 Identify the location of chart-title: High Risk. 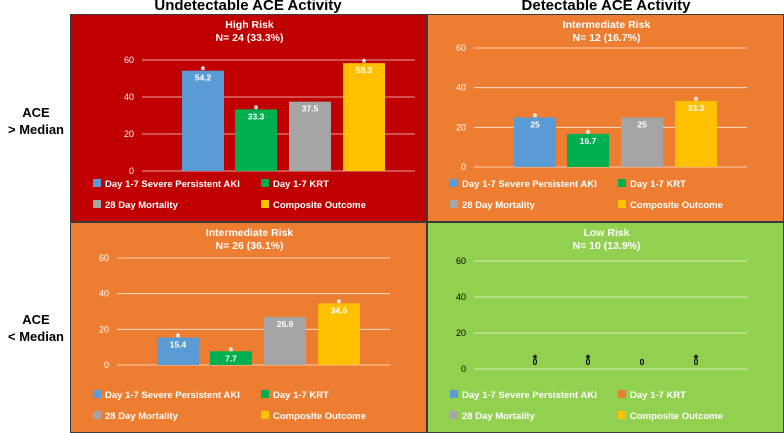
(249, 25).